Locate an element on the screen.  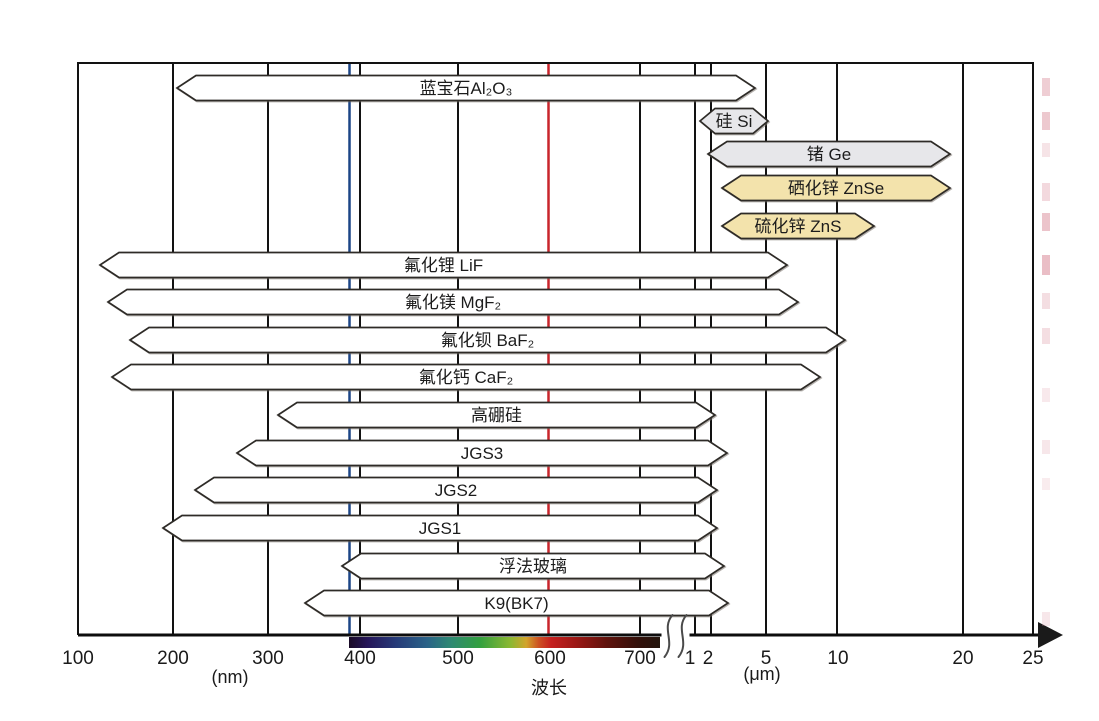
bar-label-k9: K9(BK7) is located at coordinates (516, 603).